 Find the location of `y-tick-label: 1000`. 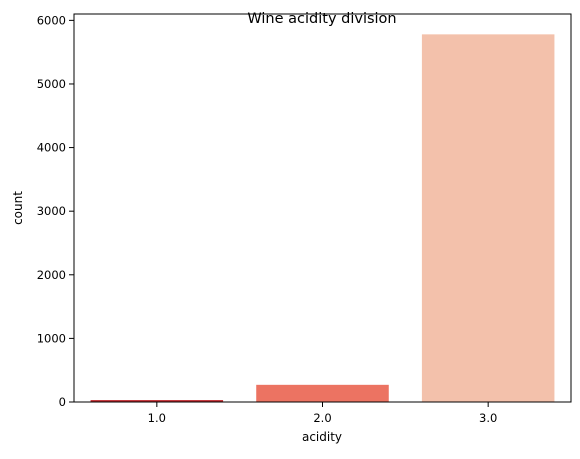

y-tick-label: 1000 is located at coordinates (51, 338).